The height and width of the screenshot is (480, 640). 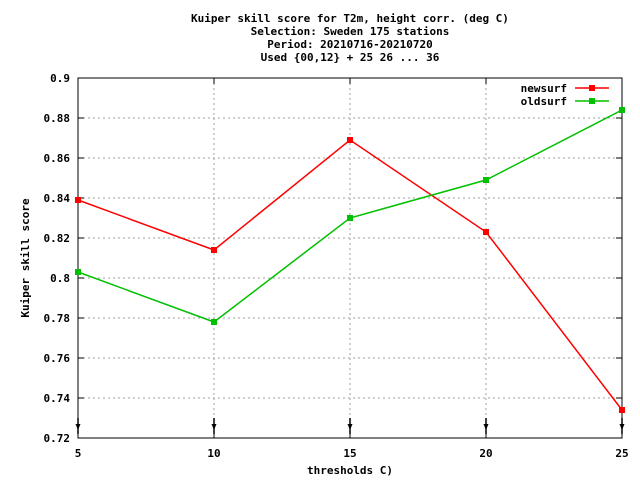 I want to click on y-tick-label-8: 0.88, so click(x=57, y=118).